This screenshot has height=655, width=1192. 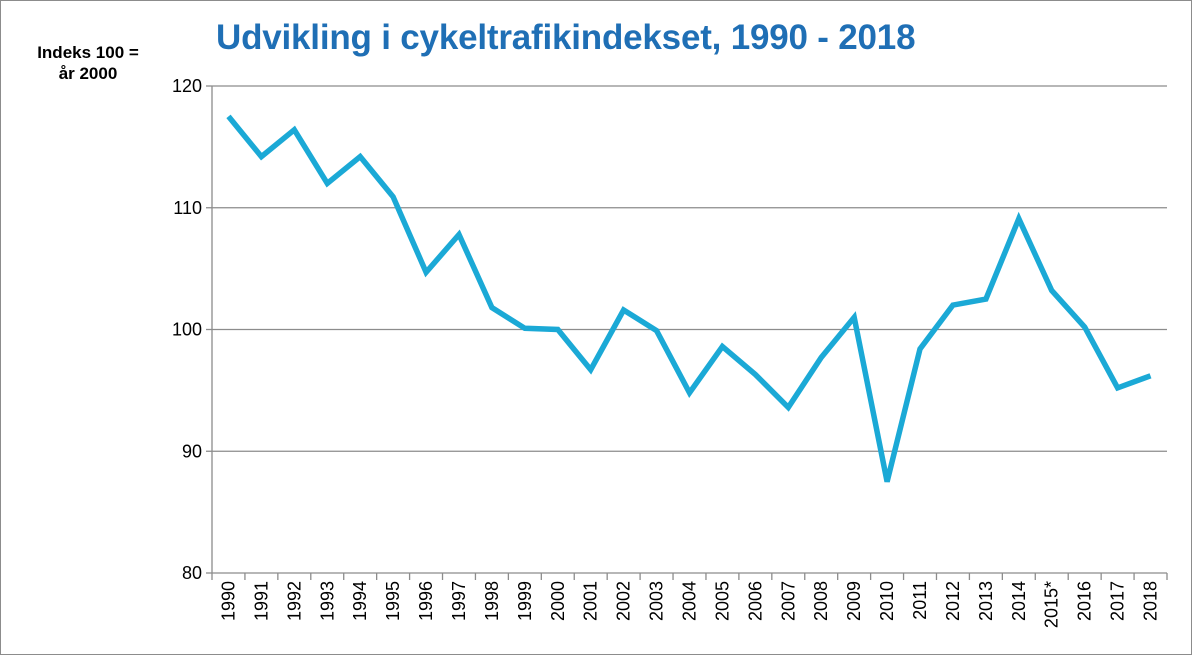 I want to click on x-tick-label-2007: 2007, so click(x=788, y=601).